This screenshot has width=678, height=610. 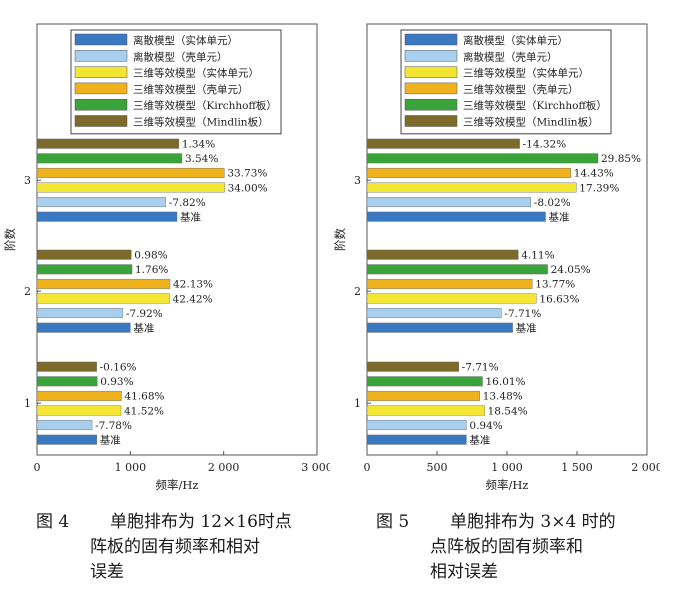 I want to click on bar-data-label: 33.73%, so click(x=247, y=174).